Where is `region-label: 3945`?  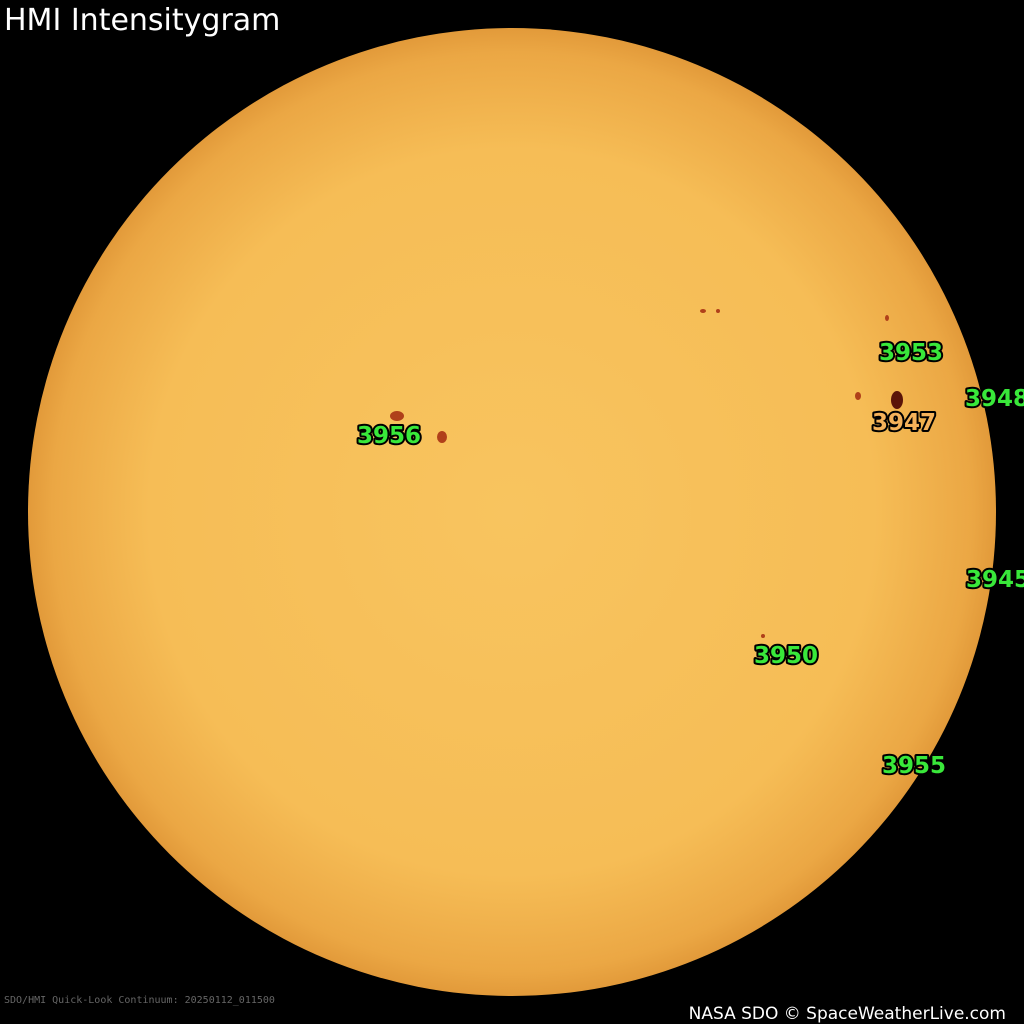 region-label: 3945 is located at coordinates (995, 580).